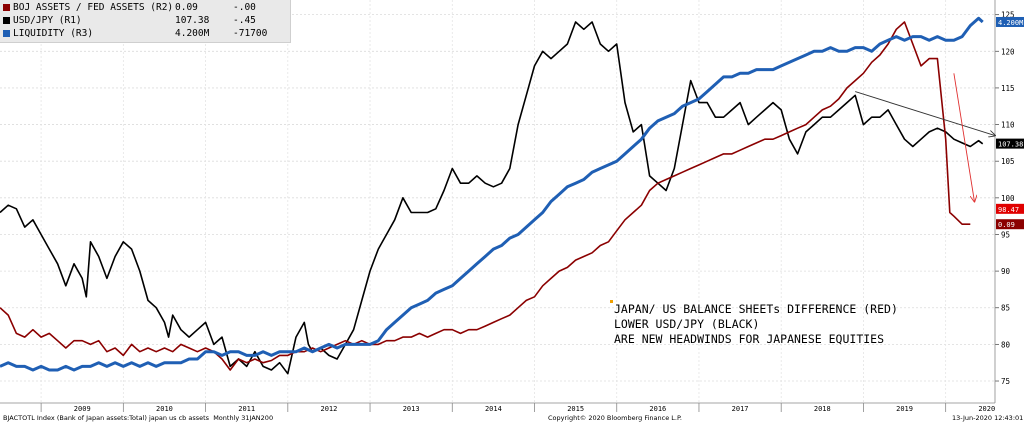 The width and height of the screenshot is (1024, 427). What do you see at coordinates (6, 33) in the screenshot?
I see `legend-swatch-blue` at bounding box center [6, 33].